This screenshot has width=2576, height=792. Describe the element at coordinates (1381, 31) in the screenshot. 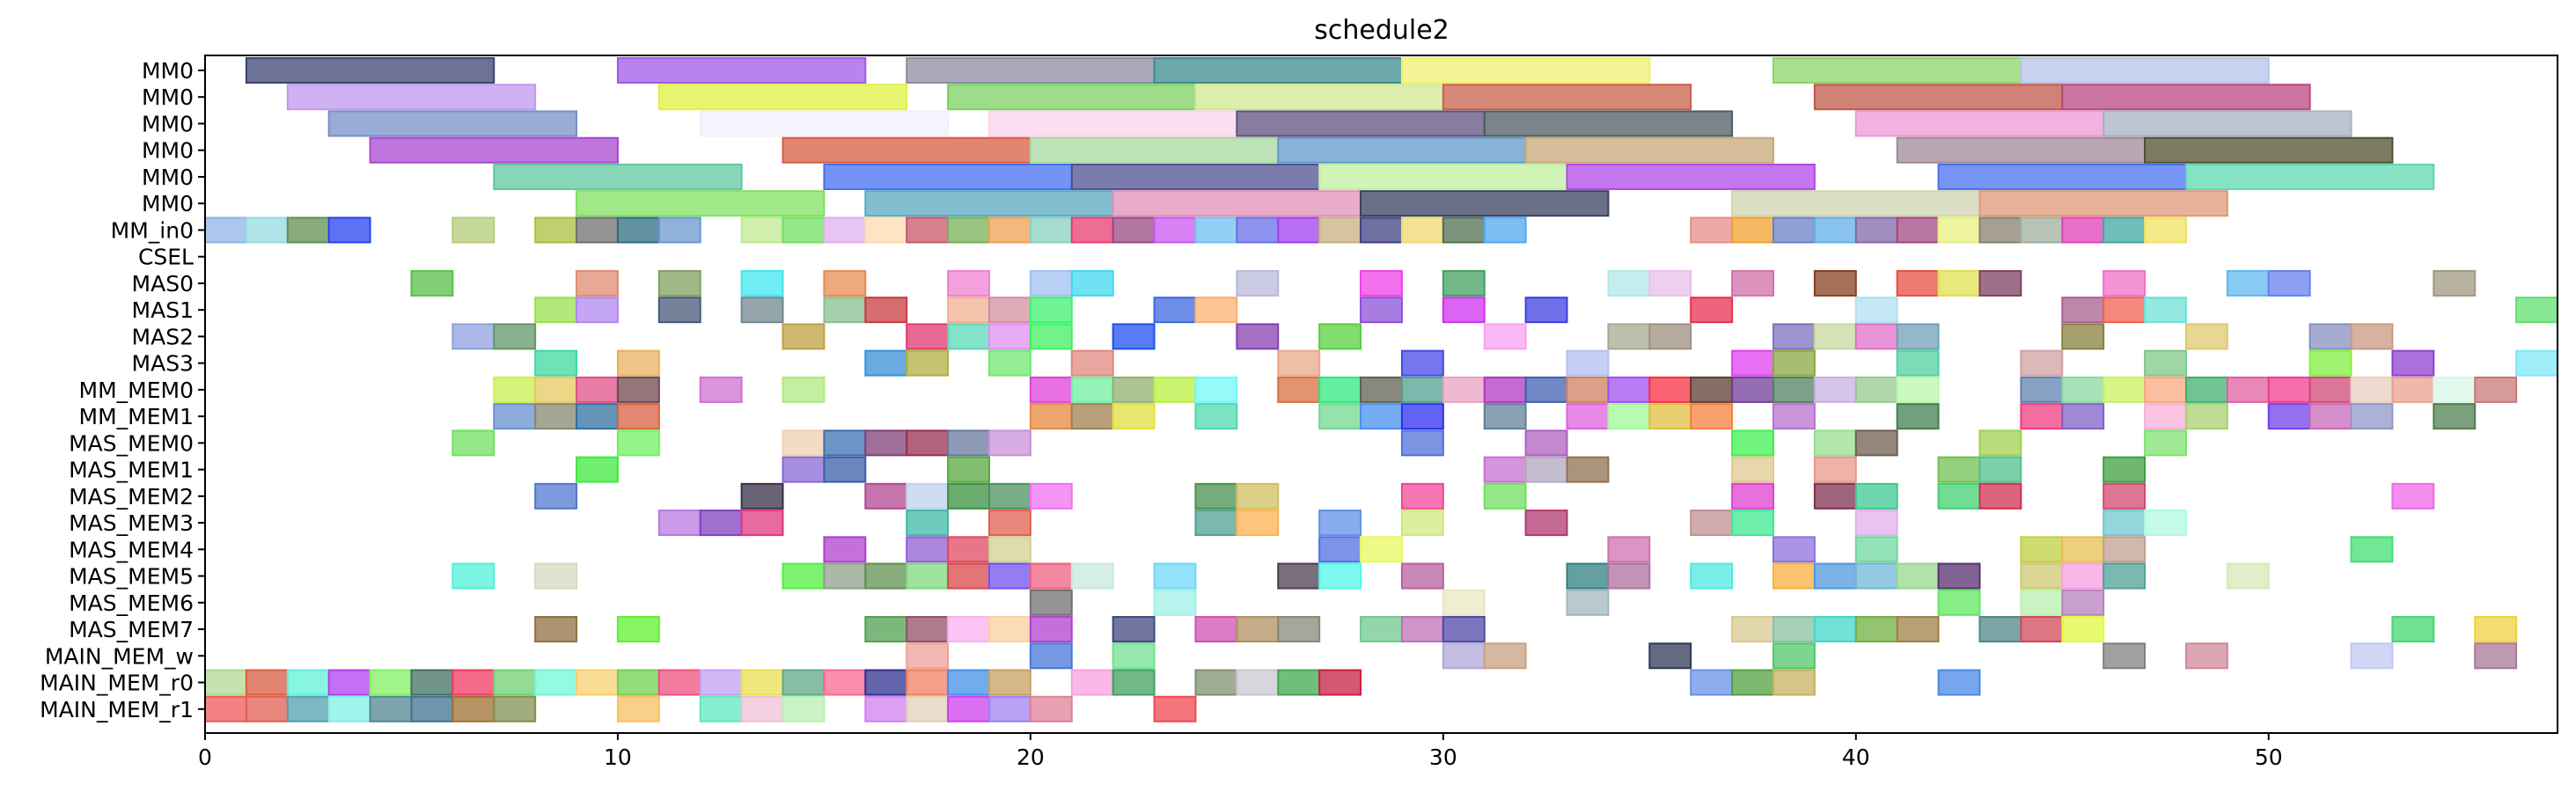

I see `chart-title: schedule2` at that location.